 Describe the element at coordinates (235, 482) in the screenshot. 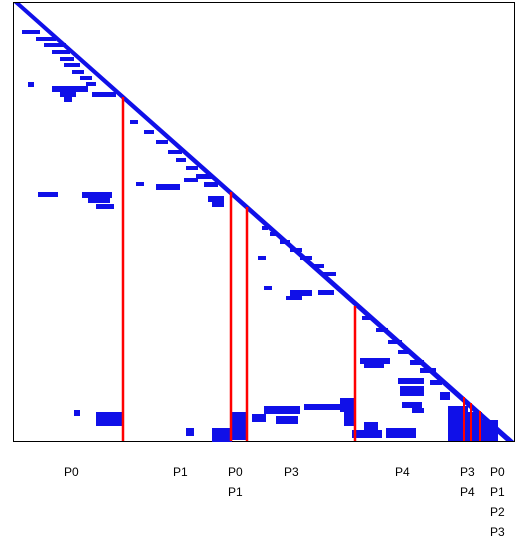

I see `label-stack-p0-p1: P0 P1` at that location.